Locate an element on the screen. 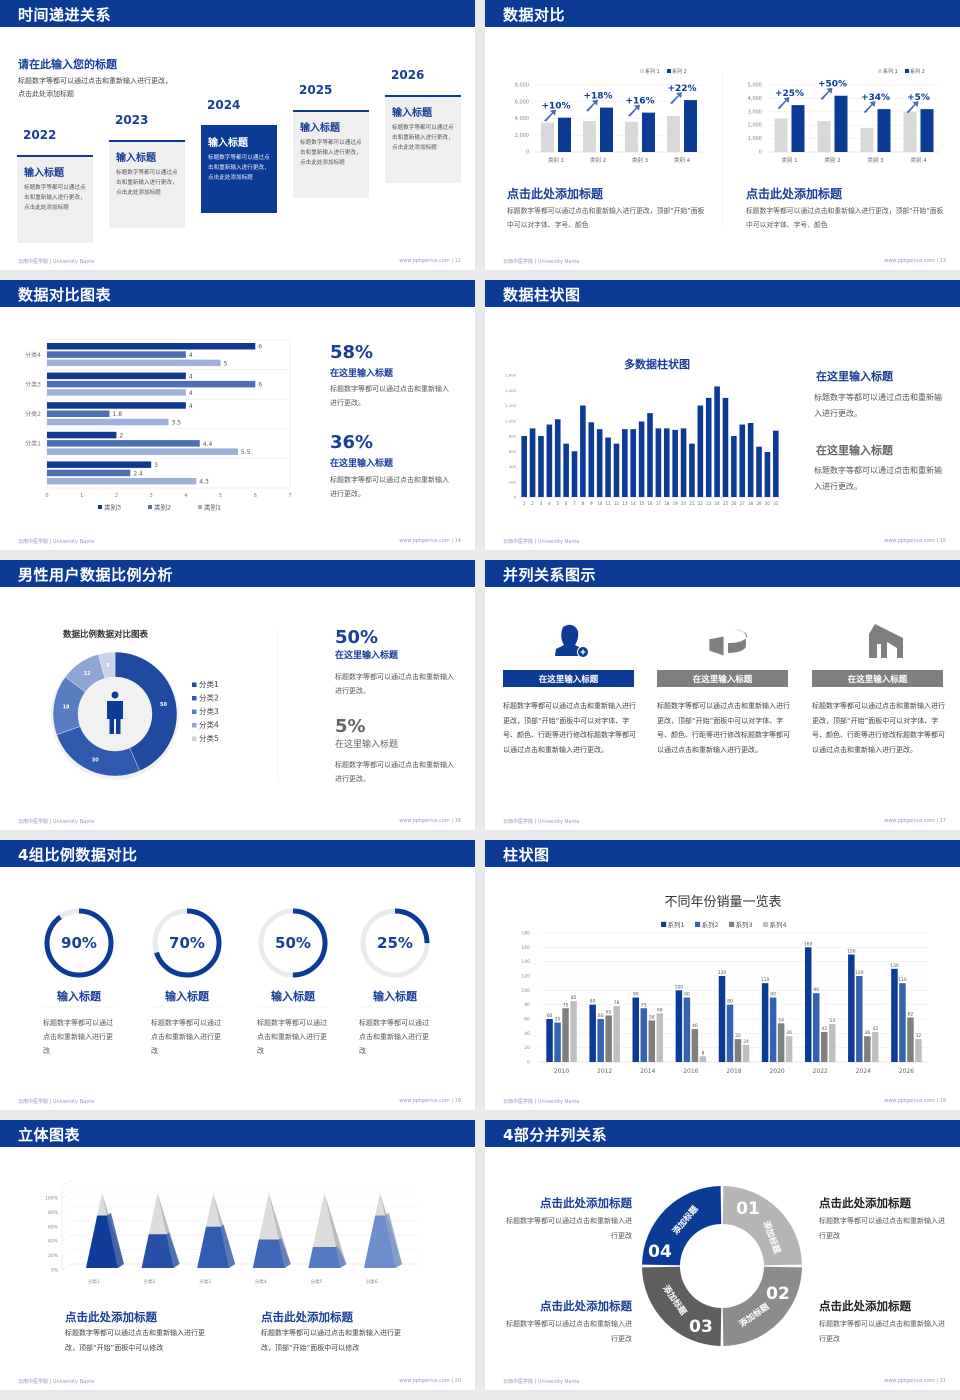 The width and height of the screenshot is (960, 1400). x-tick-label: 10 is located at coordinates (600, 503).